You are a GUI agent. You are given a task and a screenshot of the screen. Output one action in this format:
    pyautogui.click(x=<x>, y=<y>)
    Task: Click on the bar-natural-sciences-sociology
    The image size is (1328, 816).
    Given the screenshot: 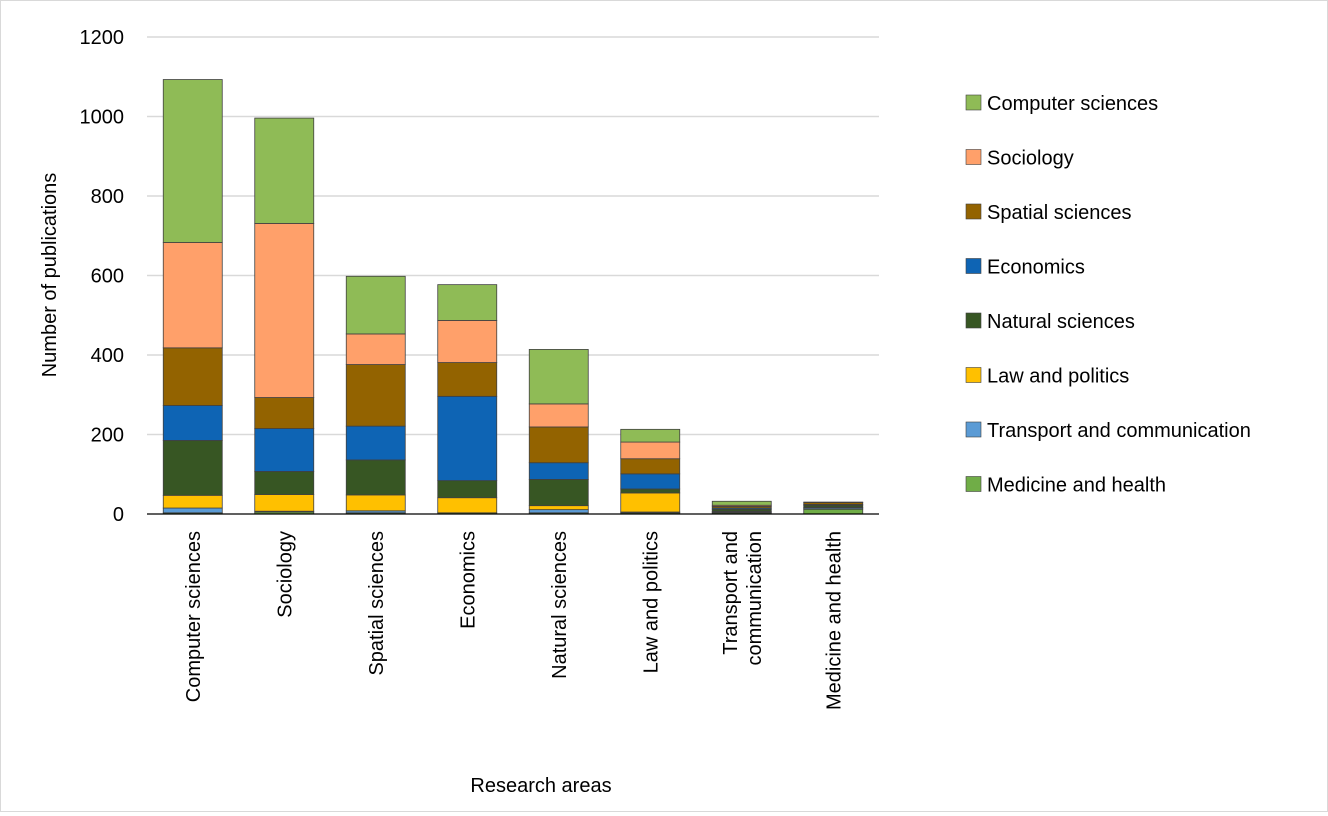 What is the action you would take?
    pyautogui.click(x=558, y=415)
    